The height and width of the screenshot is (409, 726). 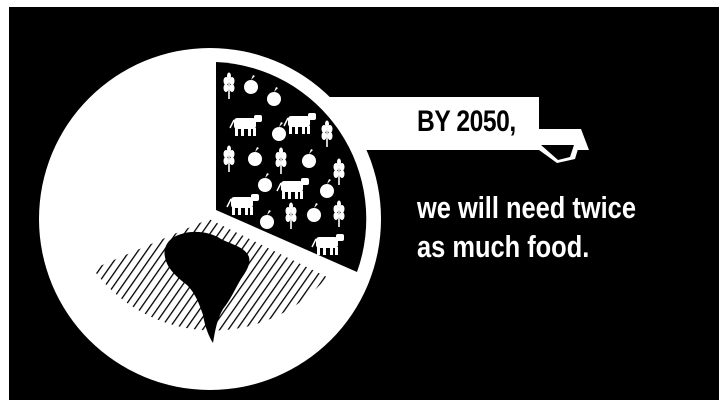 What do you see at coordinates (526, 207) in the screenshot?
I see `body-line-1: we will need twice` at bounding box center [526, 207].